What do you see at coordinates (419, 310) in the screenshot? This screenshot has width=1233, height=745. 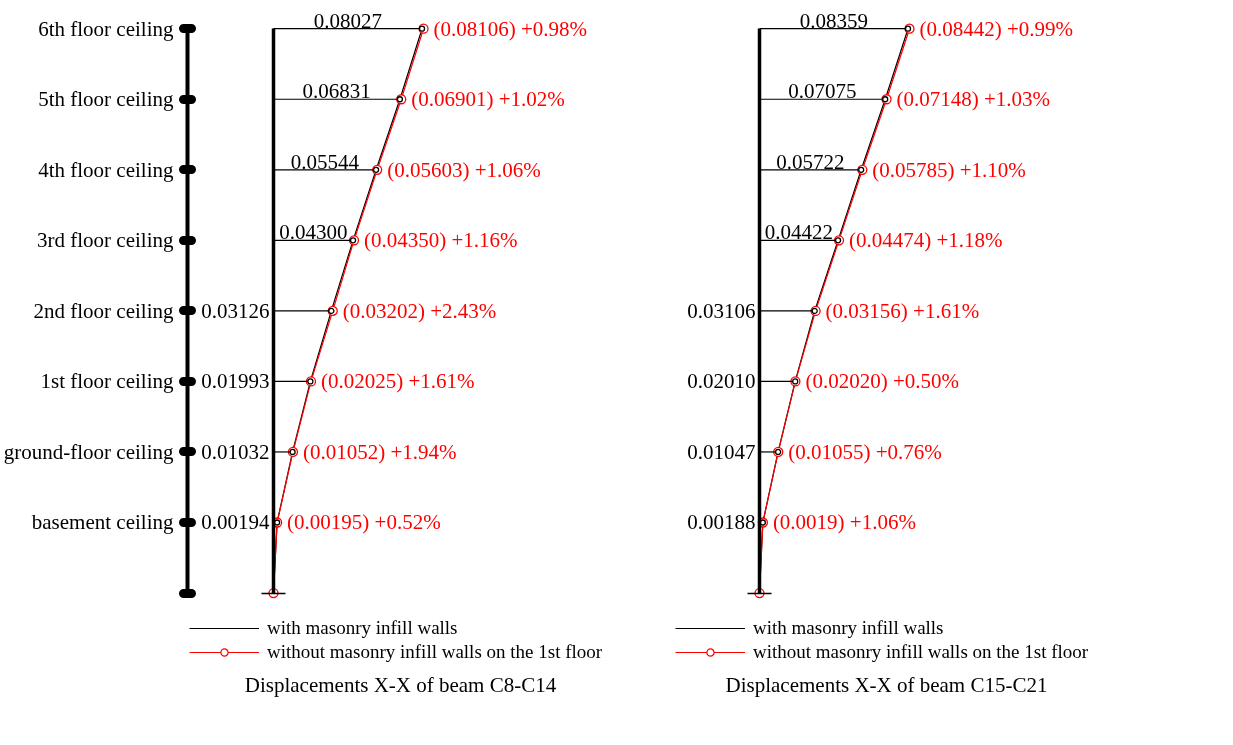 I see `data-label: (0.03202) +2.43%` at bounding box center [419, 310].